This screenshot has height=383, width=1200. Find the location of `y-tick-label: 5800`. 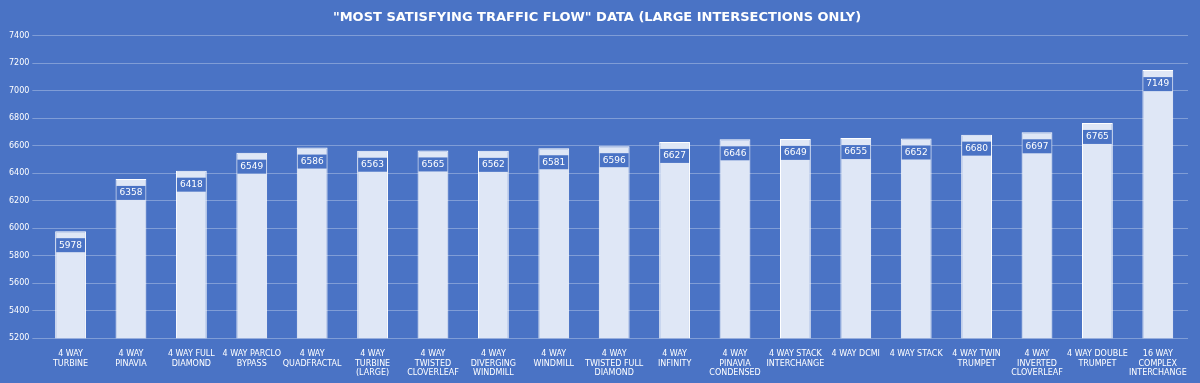

y-tick-label: 5800 is located at coordinates (19, 255).